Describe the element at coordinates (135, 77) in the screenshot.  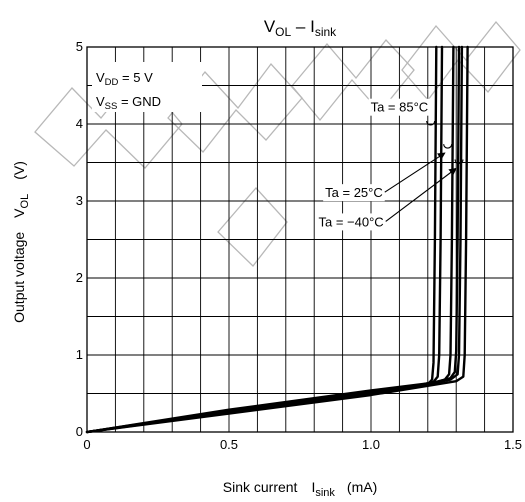
I see `vdd-value: = 5 V` at that location.